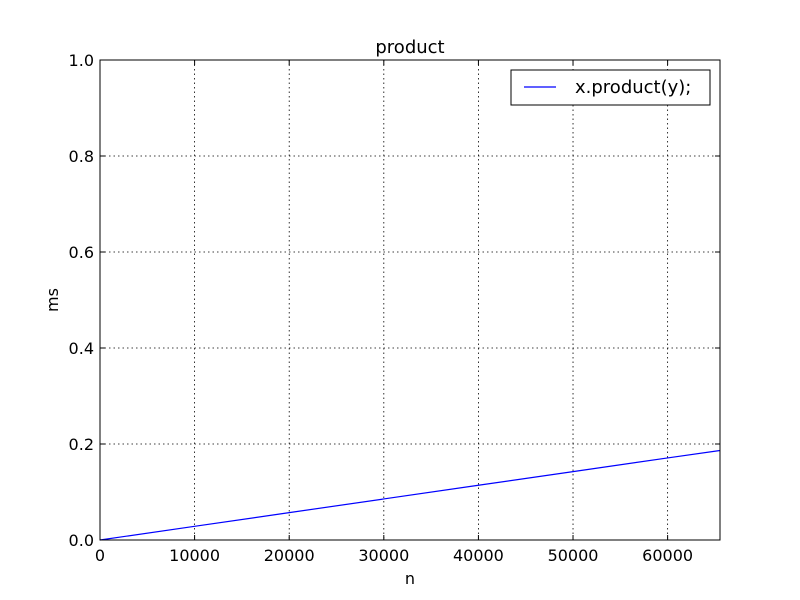 The height and width of the screenshot is (600, 800). Describe the element at coordinates (100, 555) in the screenshot. I see `x-tick-label: 0` at that location.